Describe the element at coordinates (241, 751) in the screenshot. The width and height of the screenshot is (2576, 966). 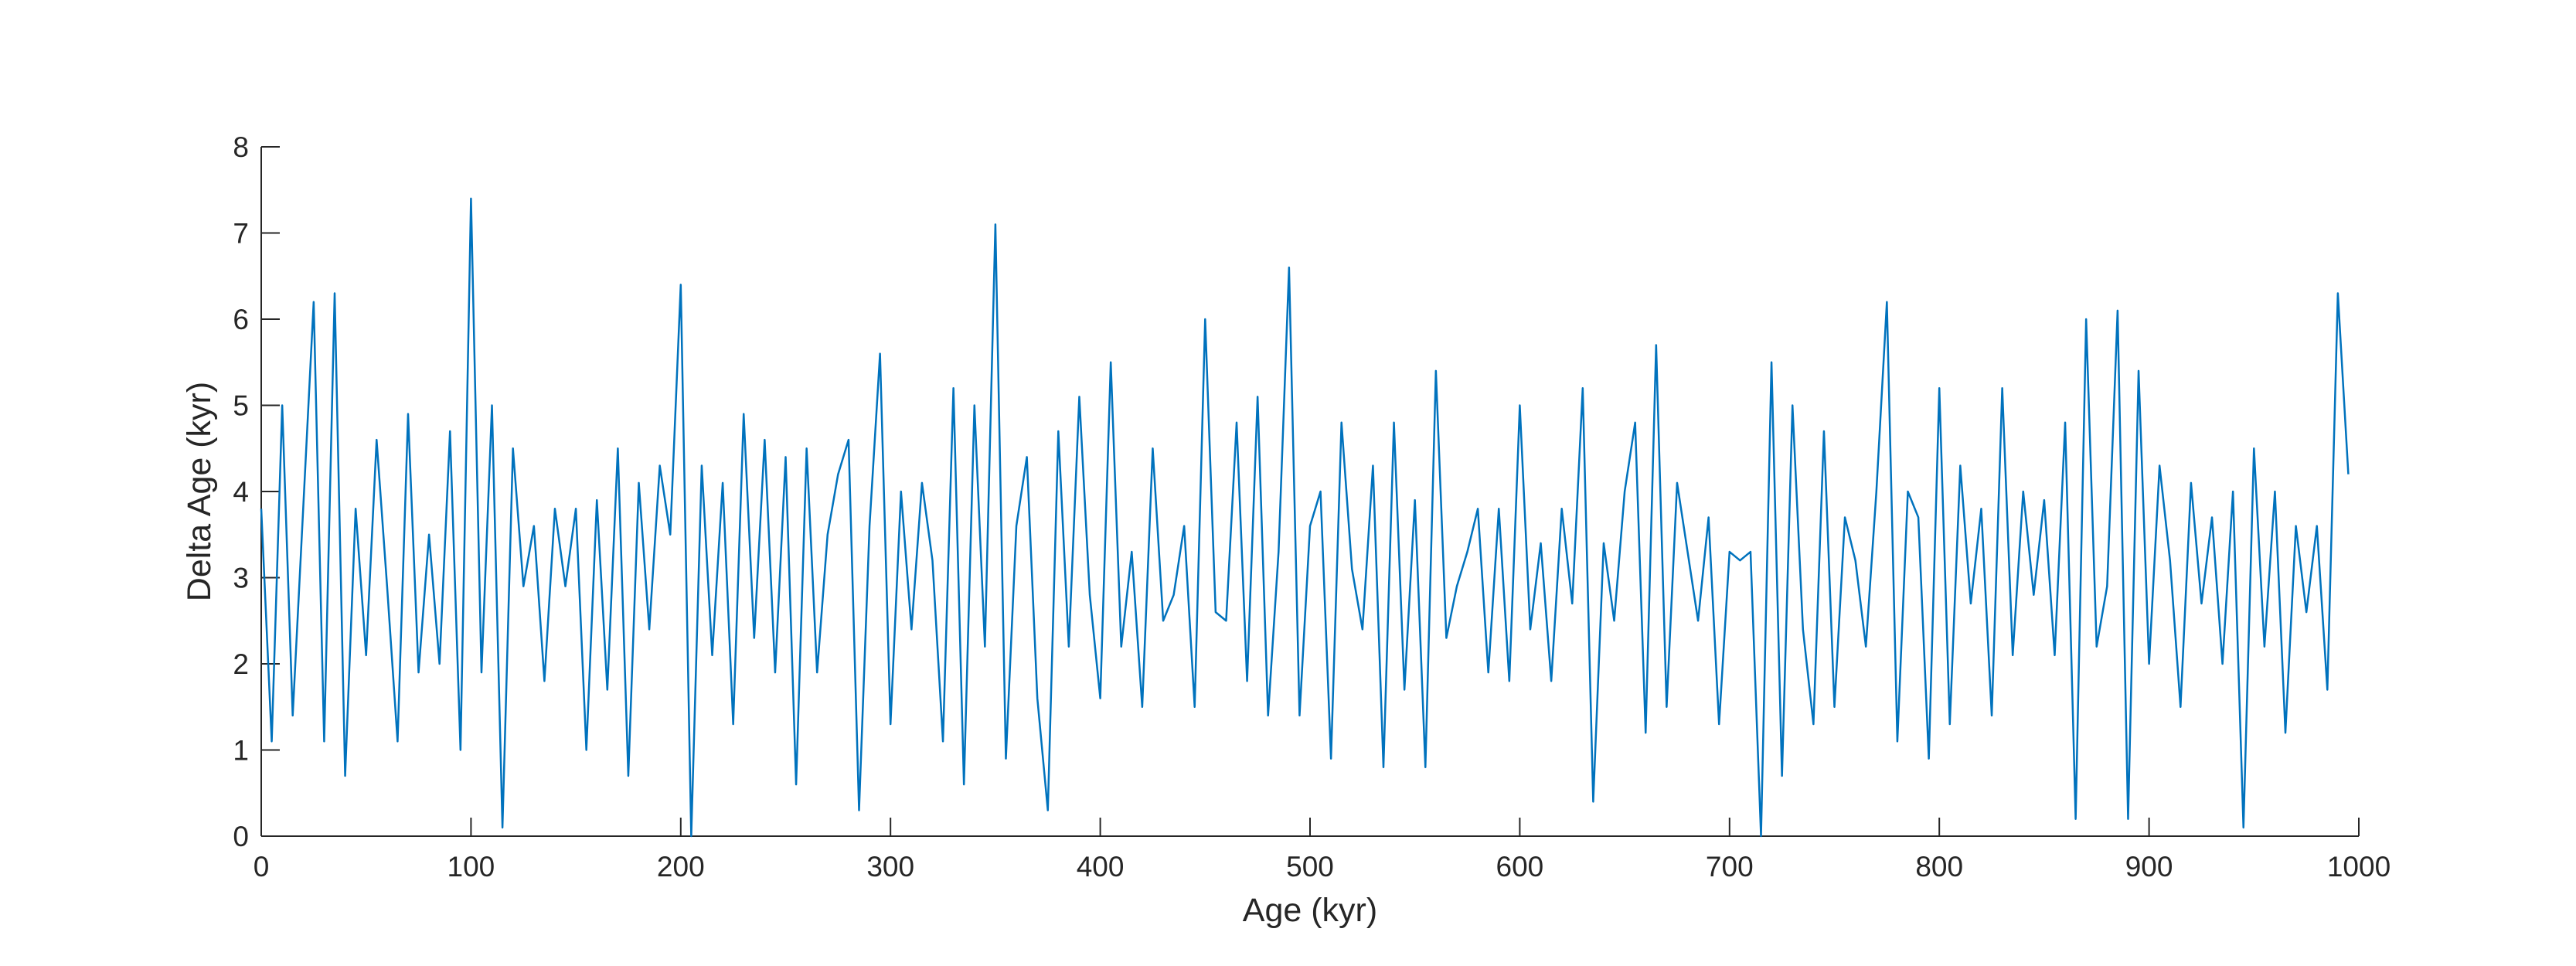
I see `y-tick-label: 1` at that location.